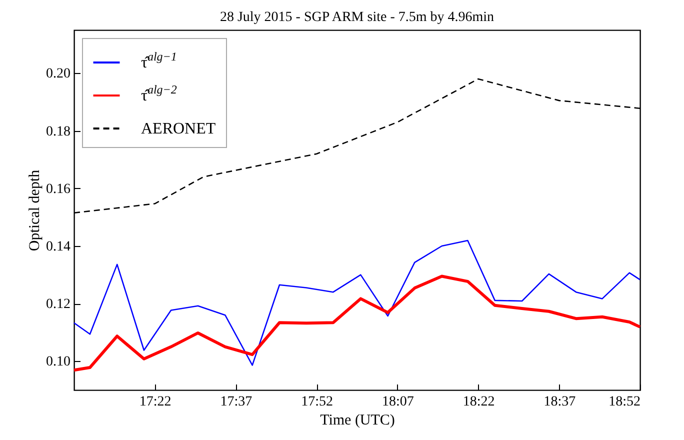  I want to click on x-tick-label: 18:52, so click(624, 402).